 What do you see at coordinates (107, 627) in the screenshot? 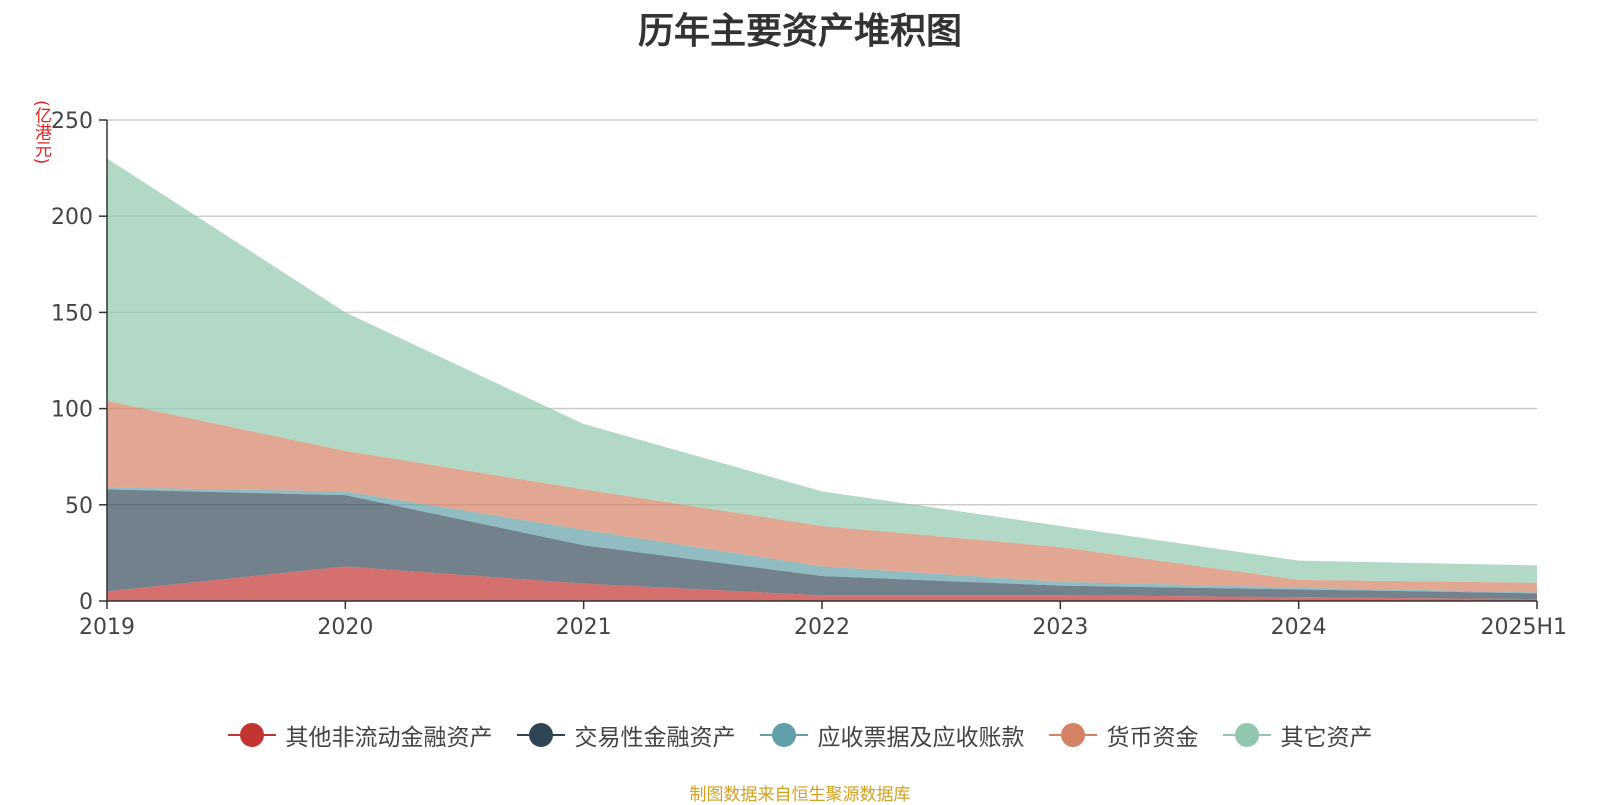
I see `x-tick-label: 2019` at bounding box center [107, 627].